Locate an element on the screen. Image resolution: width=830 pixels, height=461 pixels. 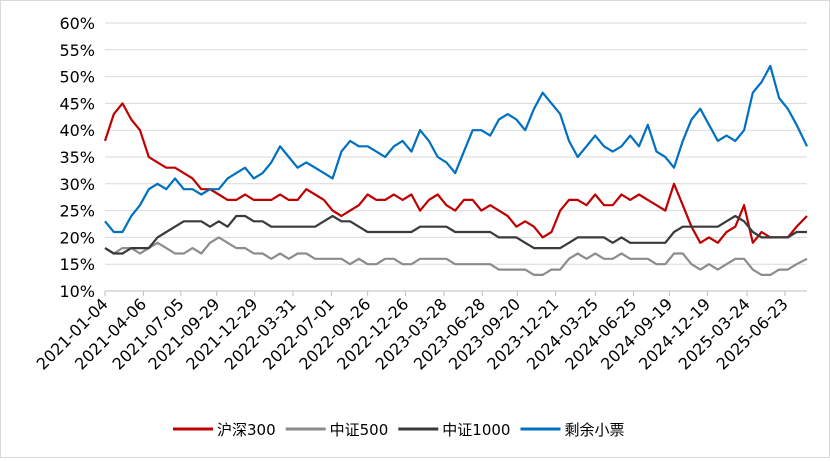
legend-label: 沪深300 is located at coordinates (246, 430).